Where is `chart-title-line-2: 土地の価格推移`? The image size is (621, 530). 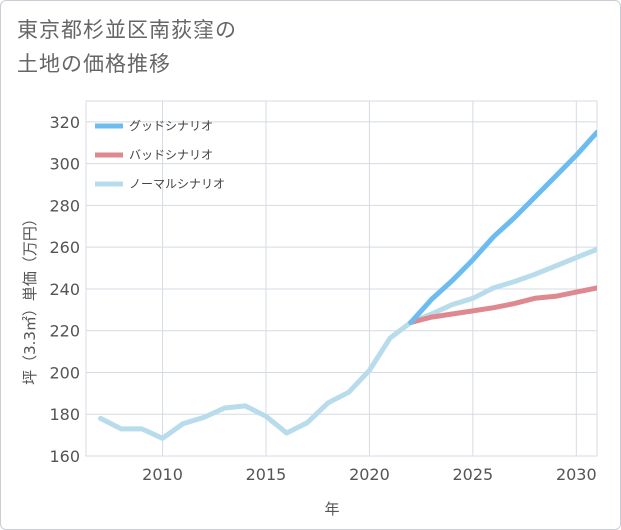 chart-title-line-2: 土地の価格推移 is located at coordinates (94, 64).